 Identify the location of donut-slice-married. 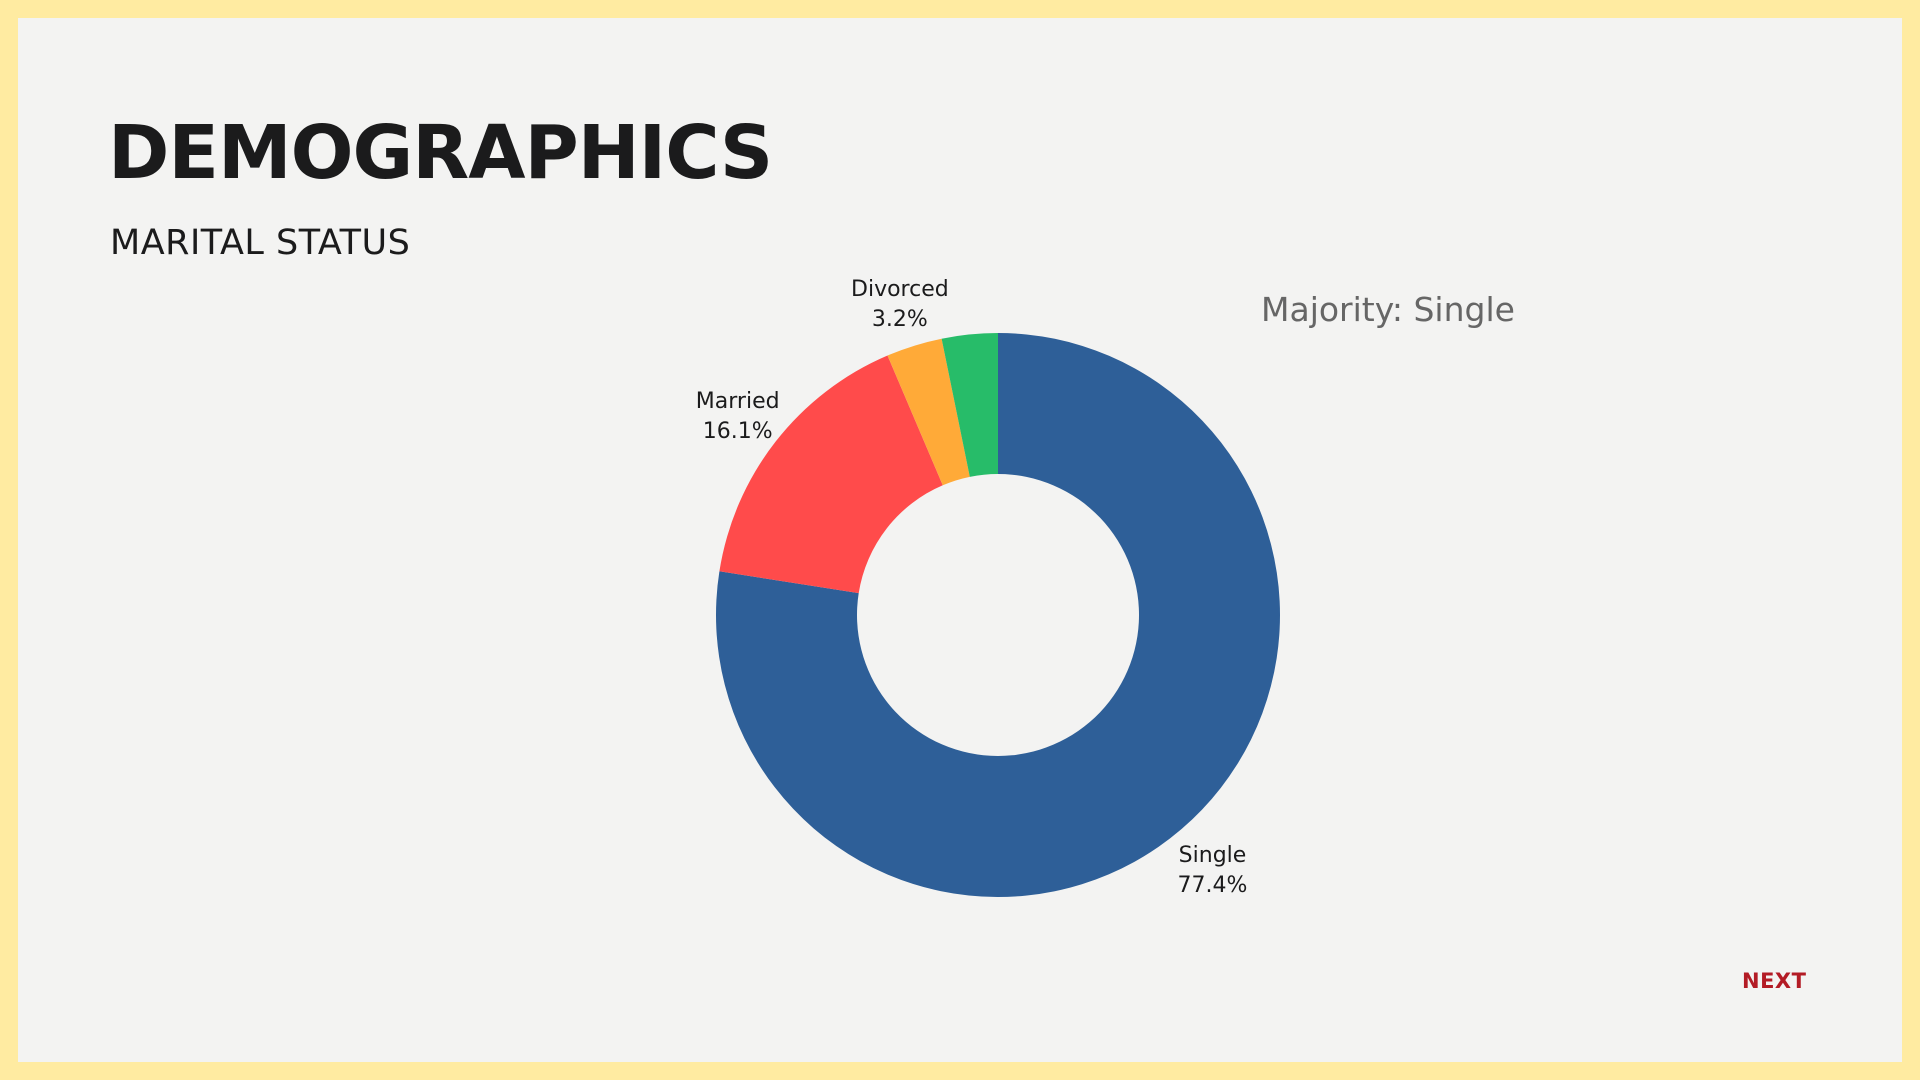
(831, 474).